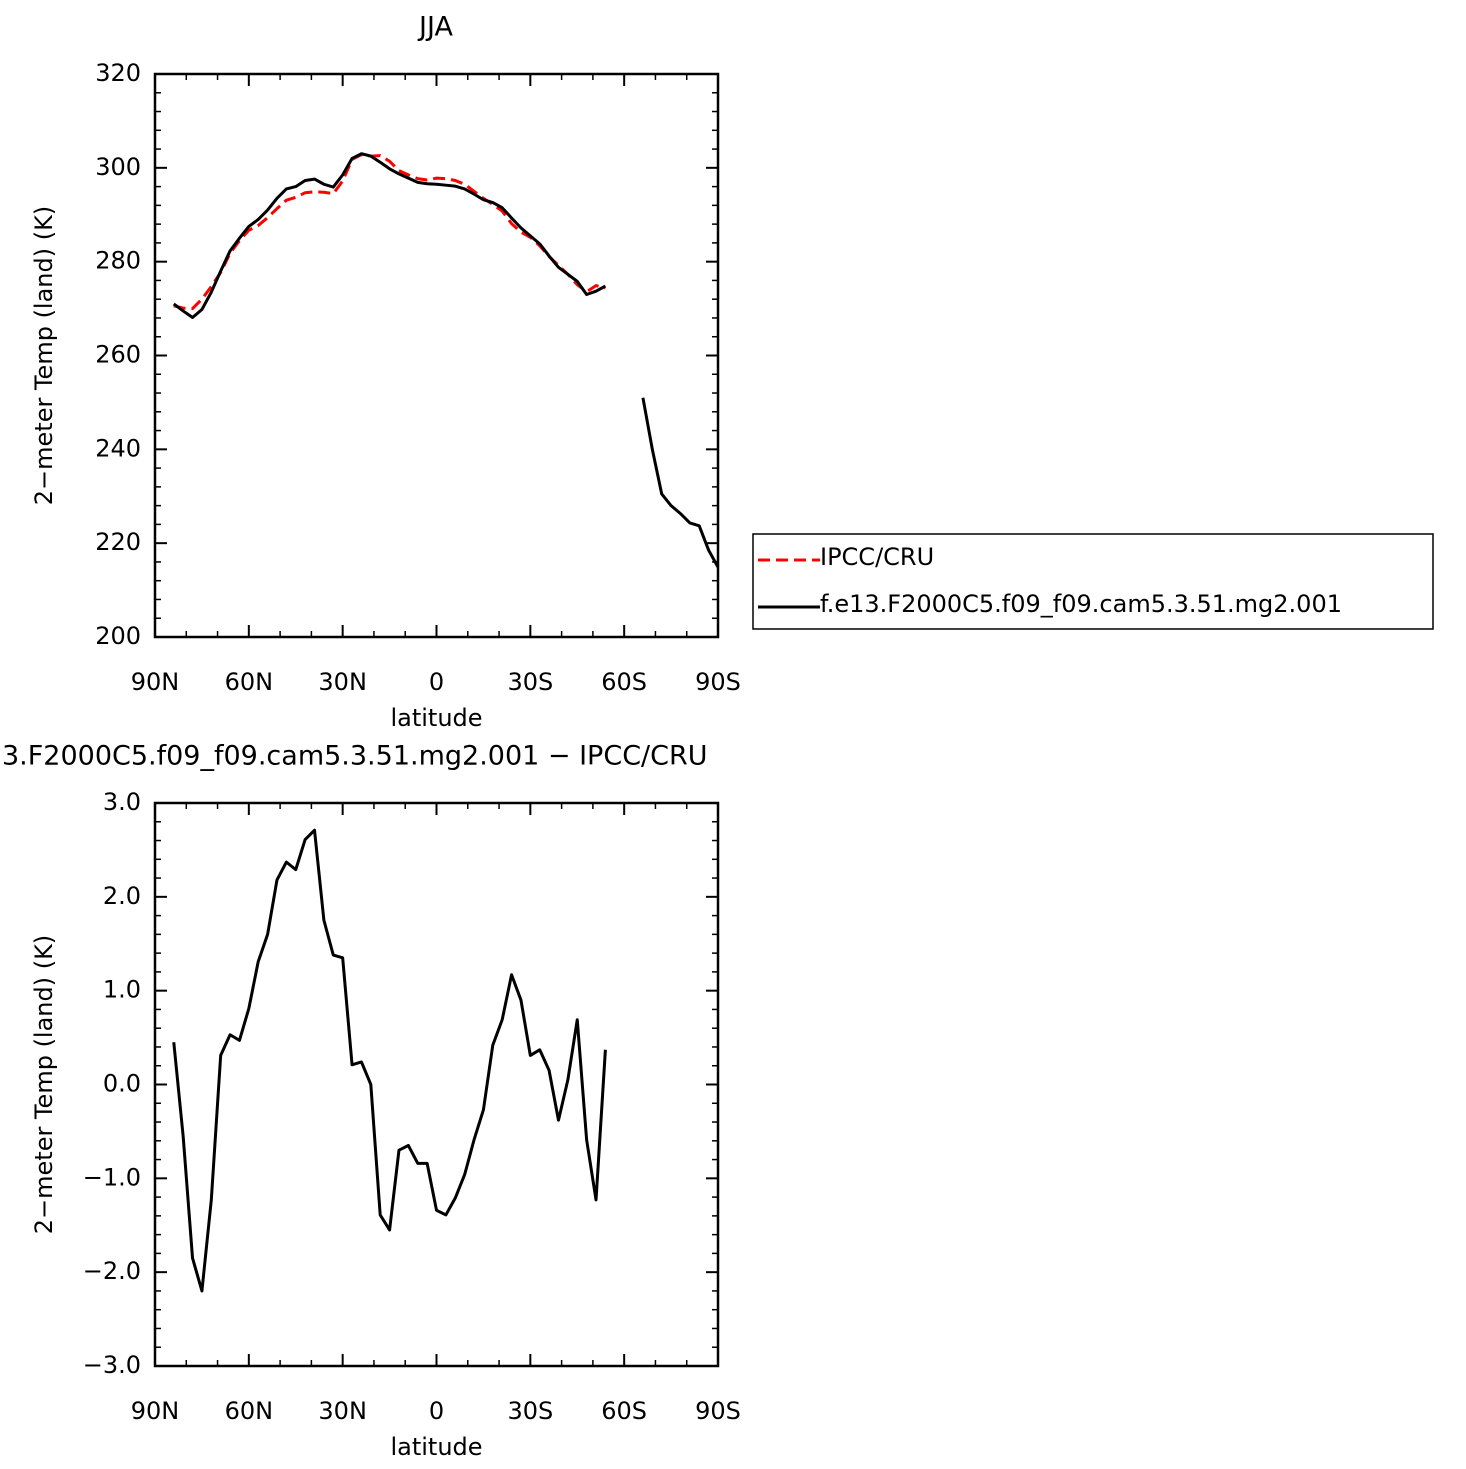  What do you see at coordinates (112, 1271) in the screenshot?
I see `y-tick-label: −2.0` at bounding box center [112, 1271].